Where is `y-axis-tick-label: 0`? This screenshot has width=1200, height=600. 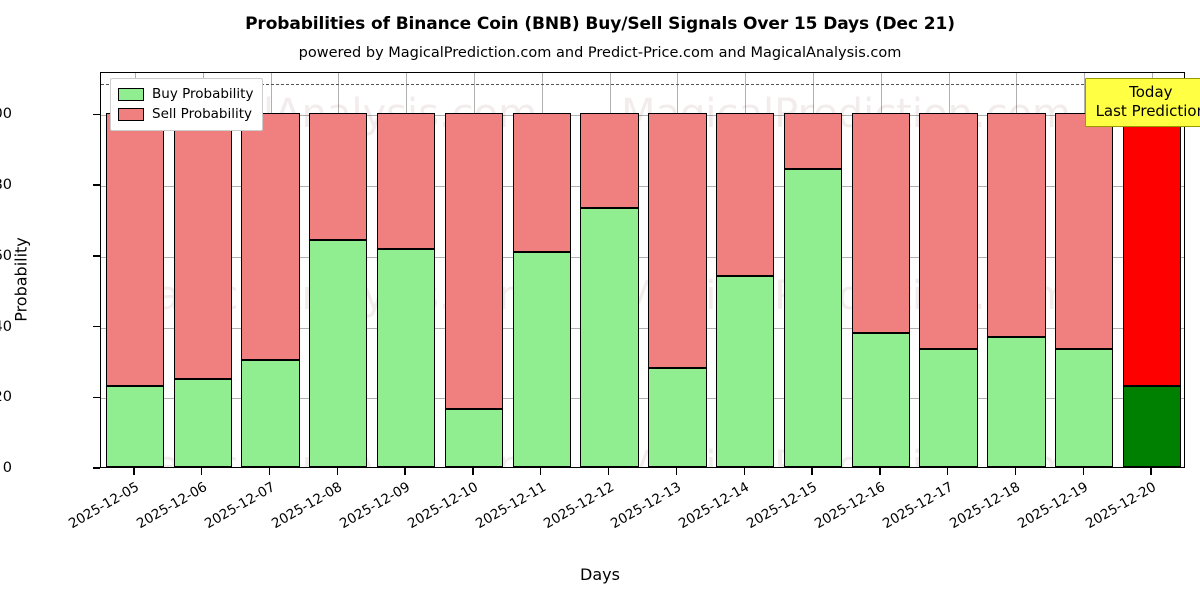
y-axis-tick-label: 0 is located at coordinates (7, 468).